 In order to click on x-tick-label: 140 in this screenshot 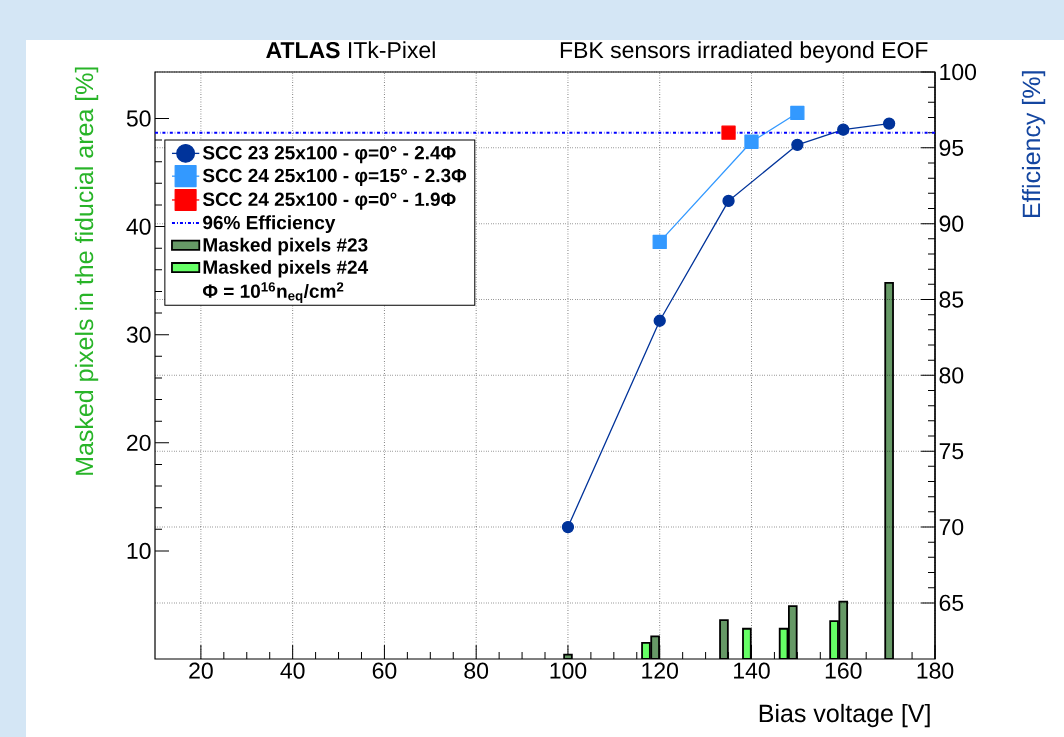, I will do `click(752, 670)`.